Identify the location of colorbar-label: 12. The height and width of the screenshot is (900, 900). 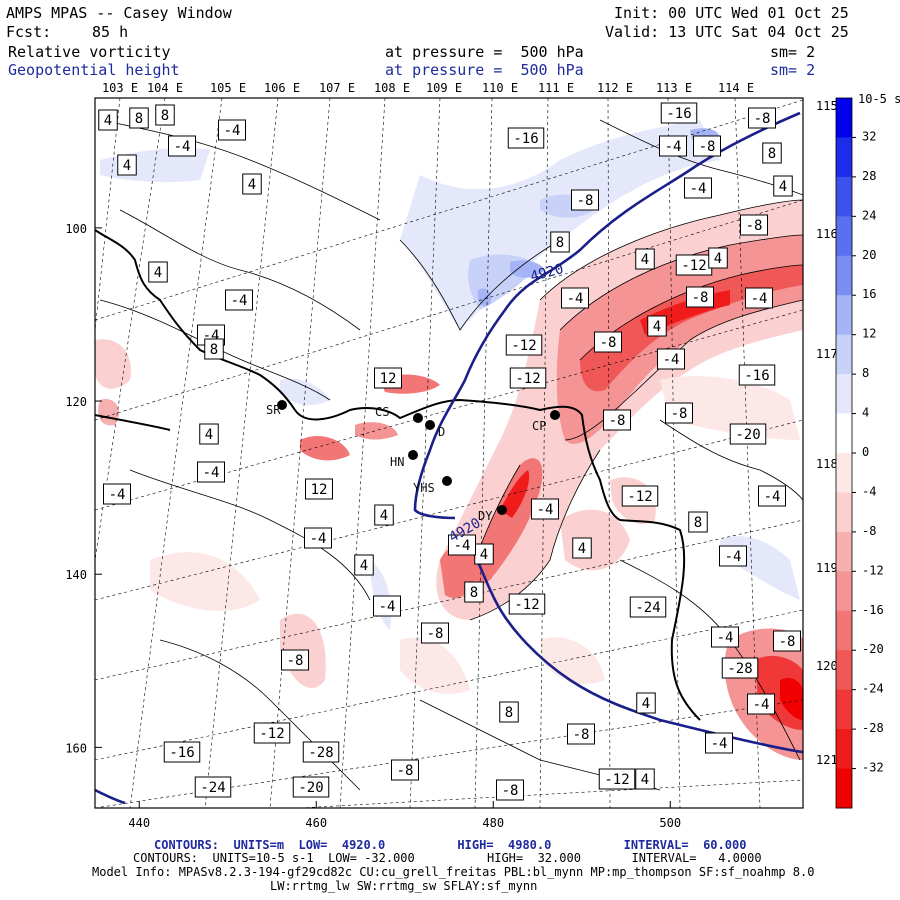
(869, 334).